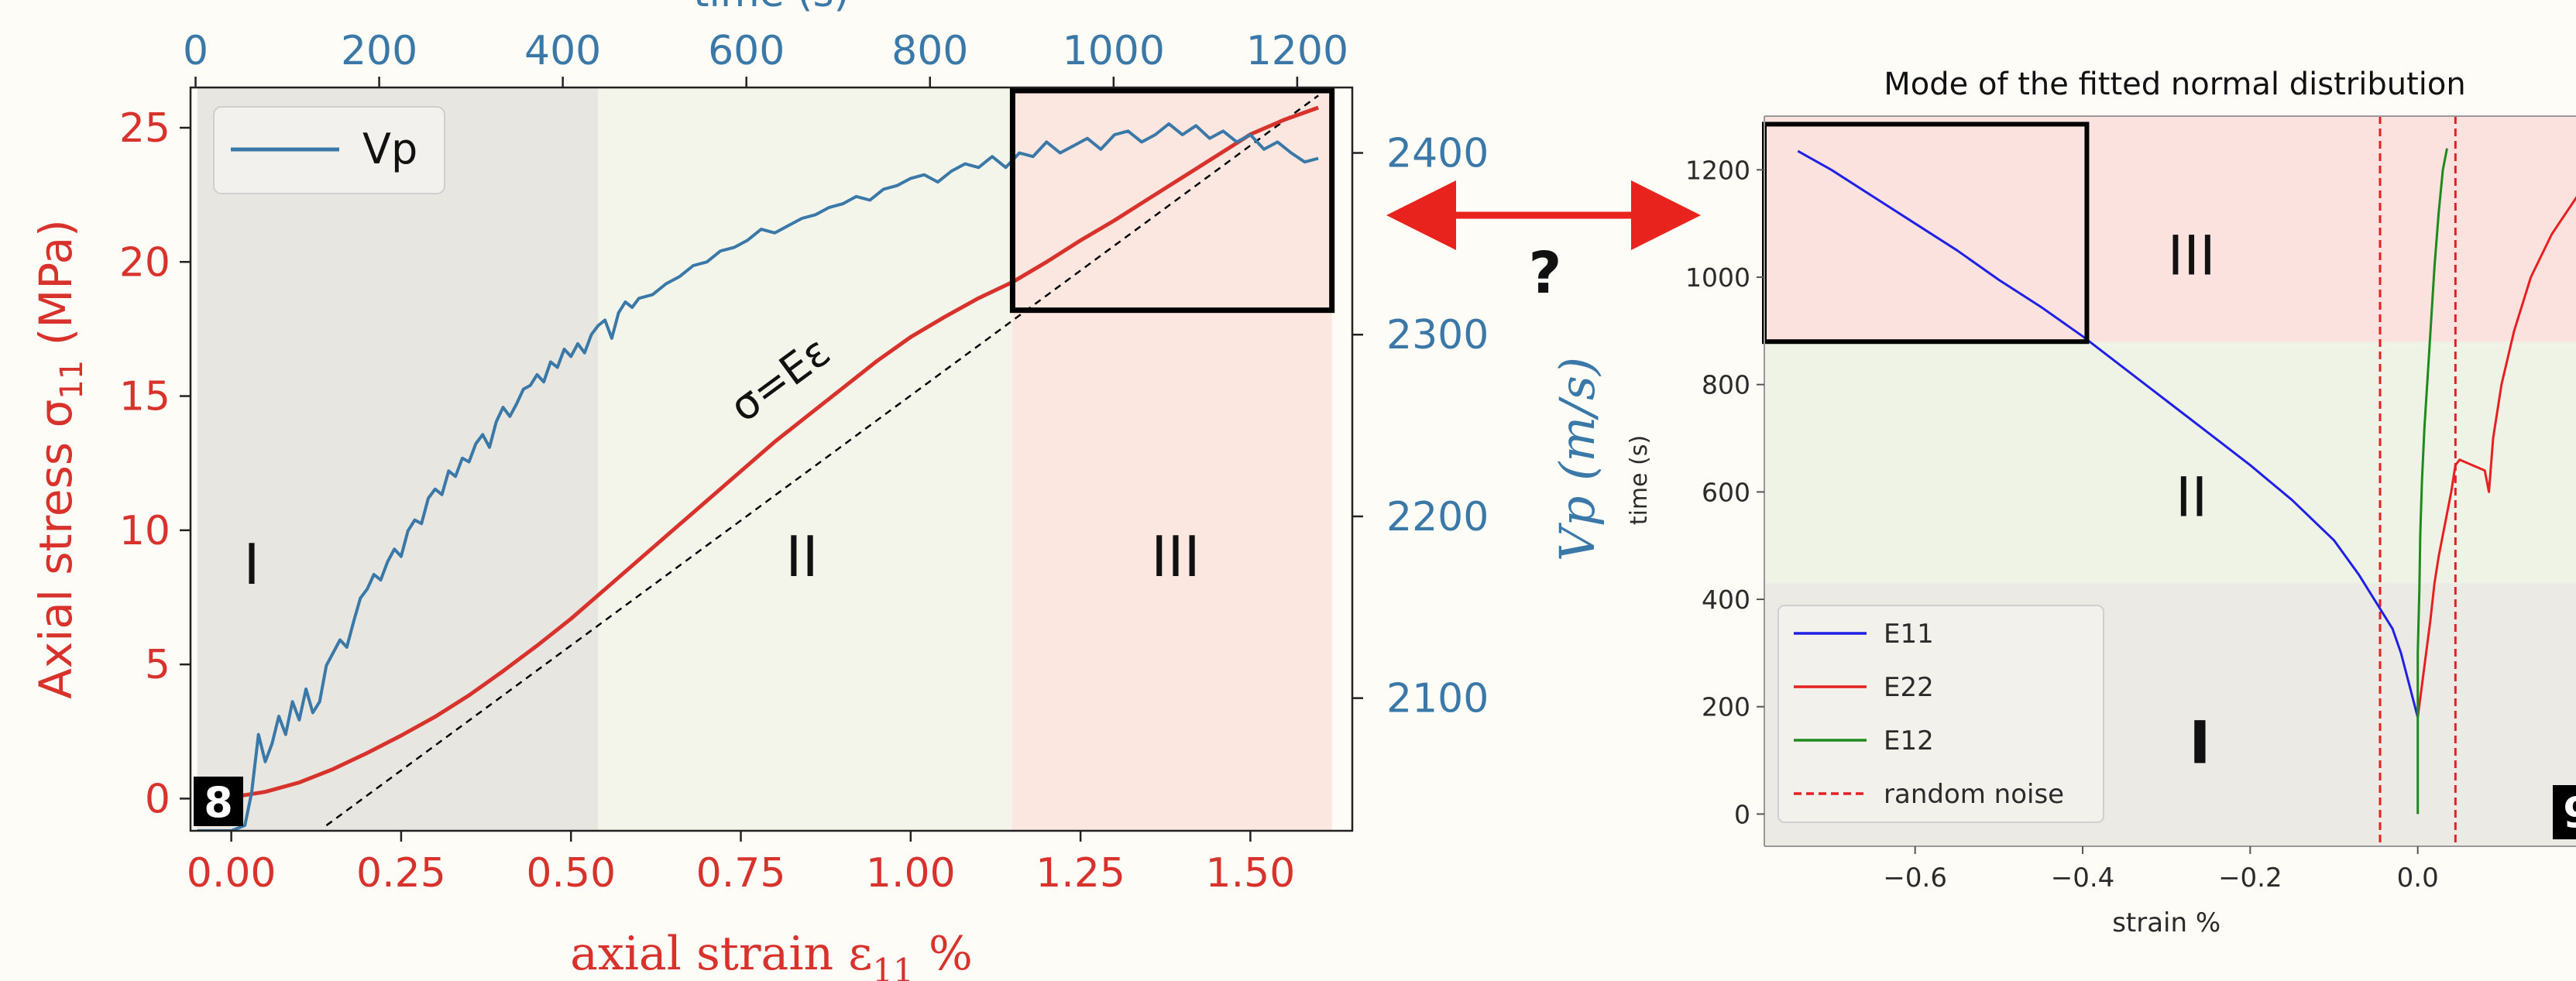 The width and height of the screenshot is (2576, 981). What do you see at coordinates (401, 873) in the screenshot?
I see `x-tick-label: 0.25` at bounding box center [401, 873].